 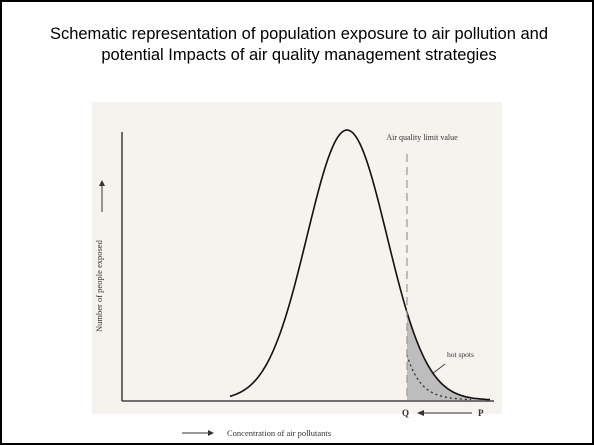 I want to click on x-arrow-head, so click(x=211, y=433).